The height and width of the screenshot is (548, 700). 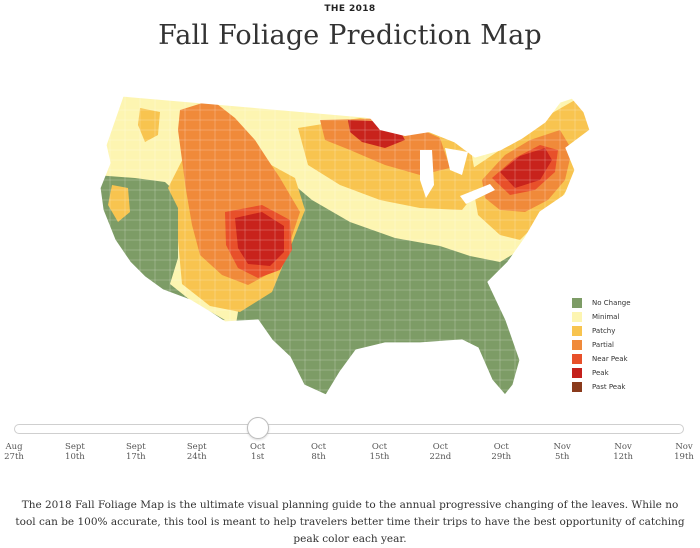 I want to click on slider-tick: Nov 19th, so click(x=679, y=452).